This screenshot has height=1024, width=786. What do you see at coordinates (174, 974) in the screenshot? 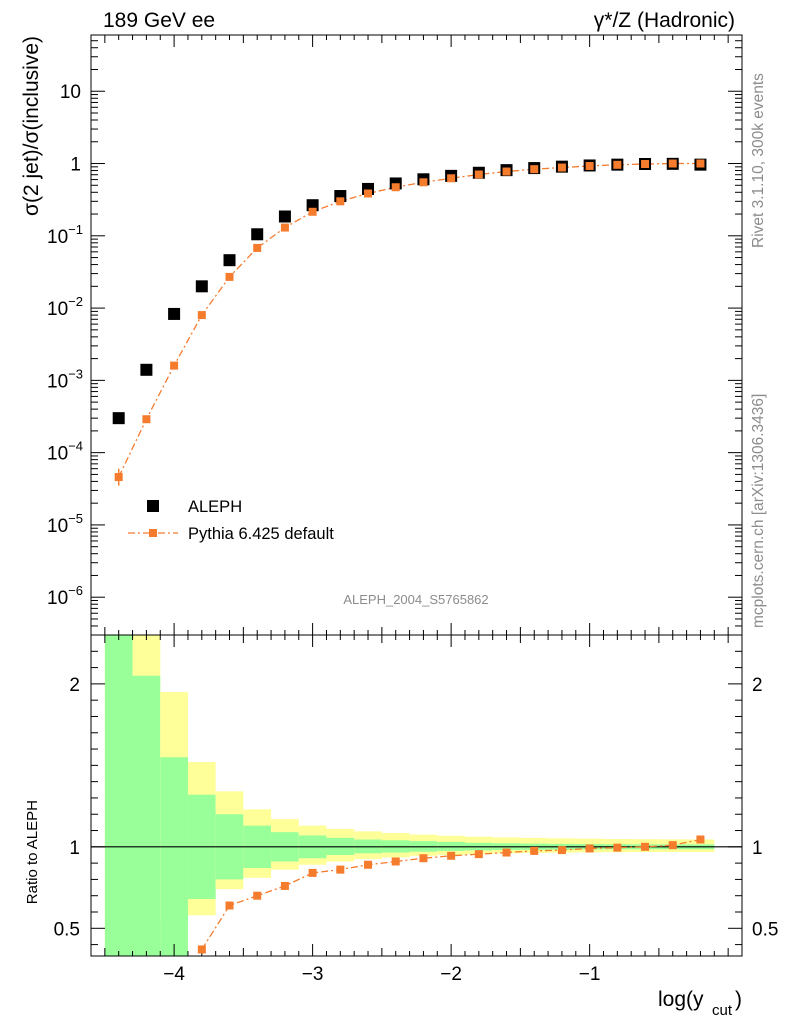
I see `x-tick-label: −4` at bounding box center [174, 974].